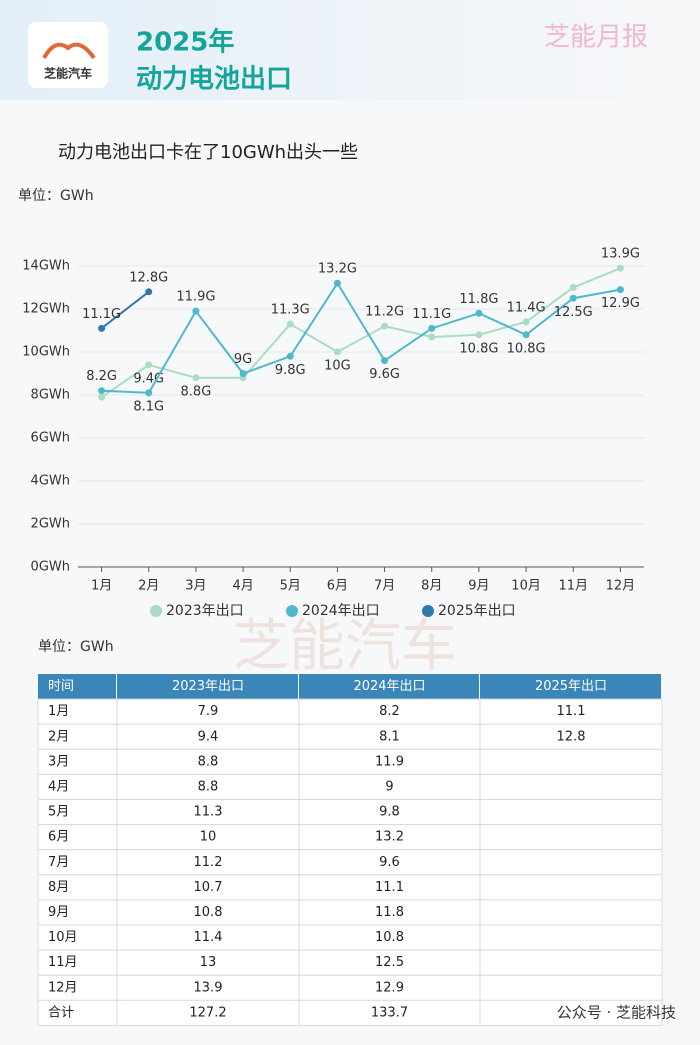 The width and height of the screenshot is (700, 1045). Describe the element at coordinates (148, 378) in the screenshot. I see `data-label: 9.4G` at that location.